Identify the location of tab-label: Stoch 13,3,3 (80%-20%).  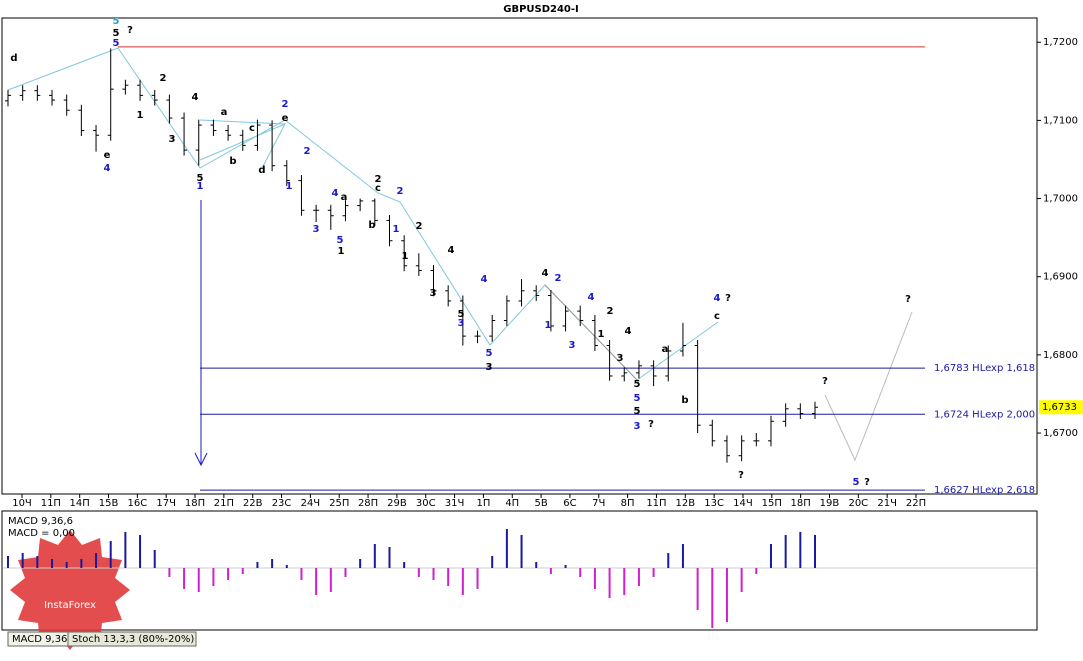
(133, 639).